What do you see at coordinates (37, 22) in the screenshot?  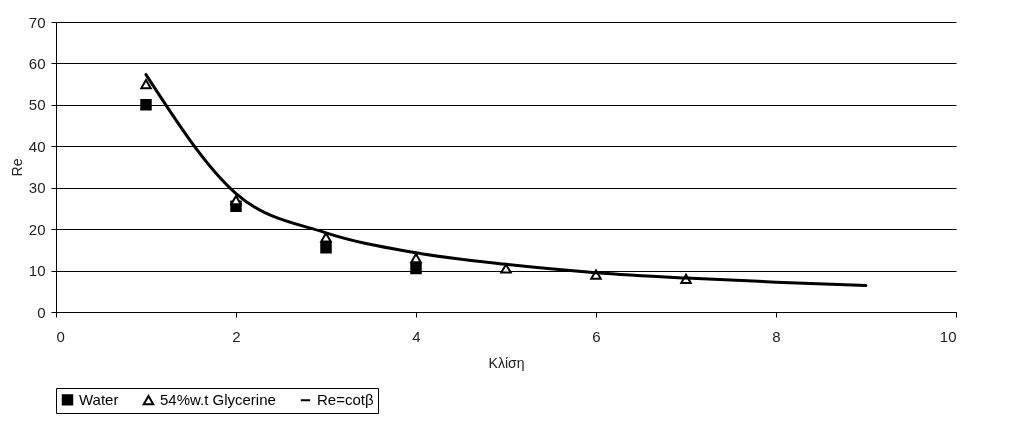 I see `y-tick-label: 70` at bounding box center [37, 22].